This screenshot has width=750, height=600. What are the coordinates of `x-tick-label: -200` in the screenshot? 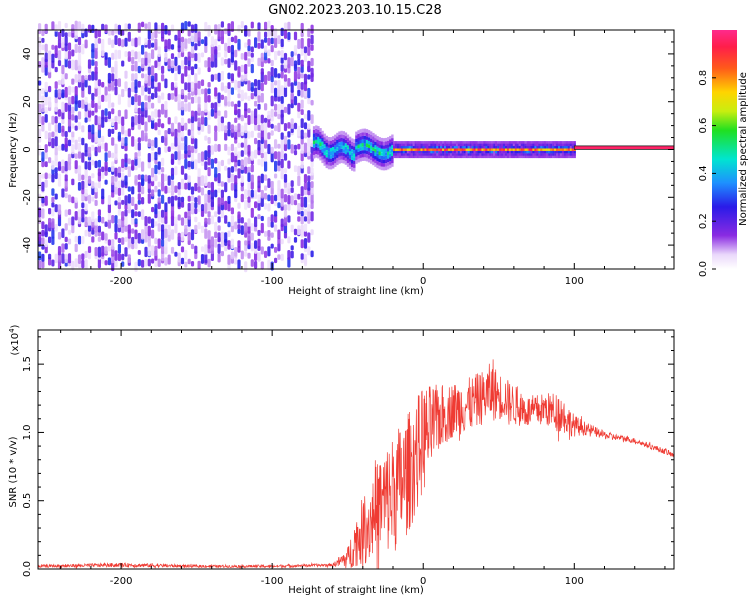 It's located at (121, 581).